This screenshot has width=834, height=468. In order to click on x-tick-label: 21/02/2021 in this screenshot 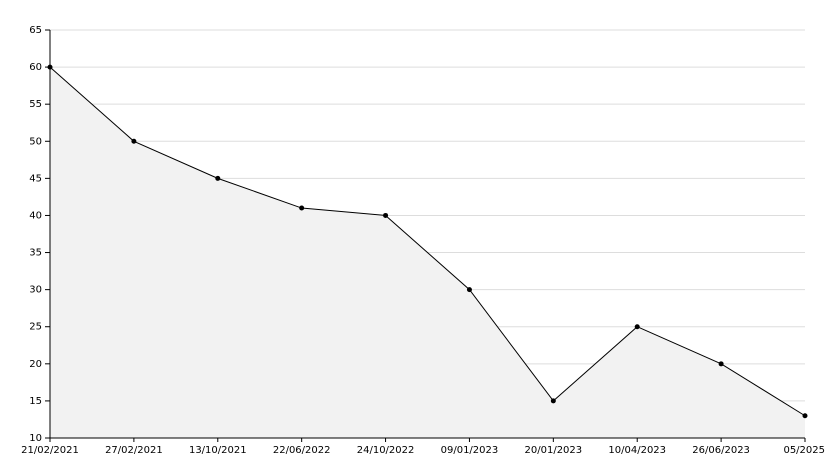, I will do `click(50, 450)`.